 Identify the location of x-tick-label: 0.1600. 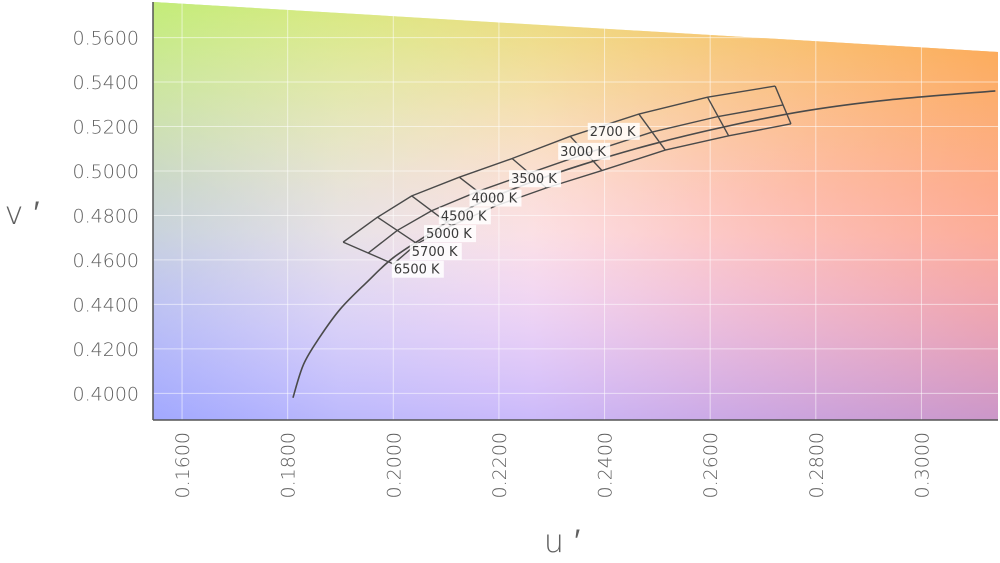
(183, 465).